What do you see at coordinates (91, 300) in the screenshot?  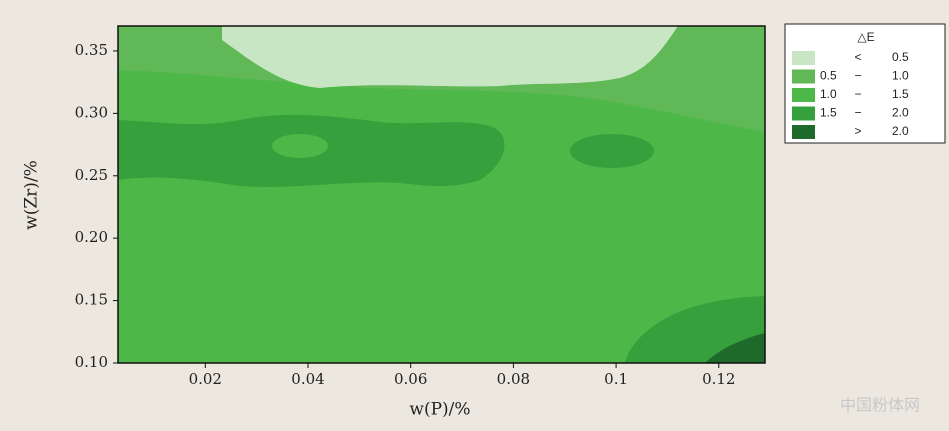 I see `y-tick-label: 0.15` at bounding box center [91, 300].